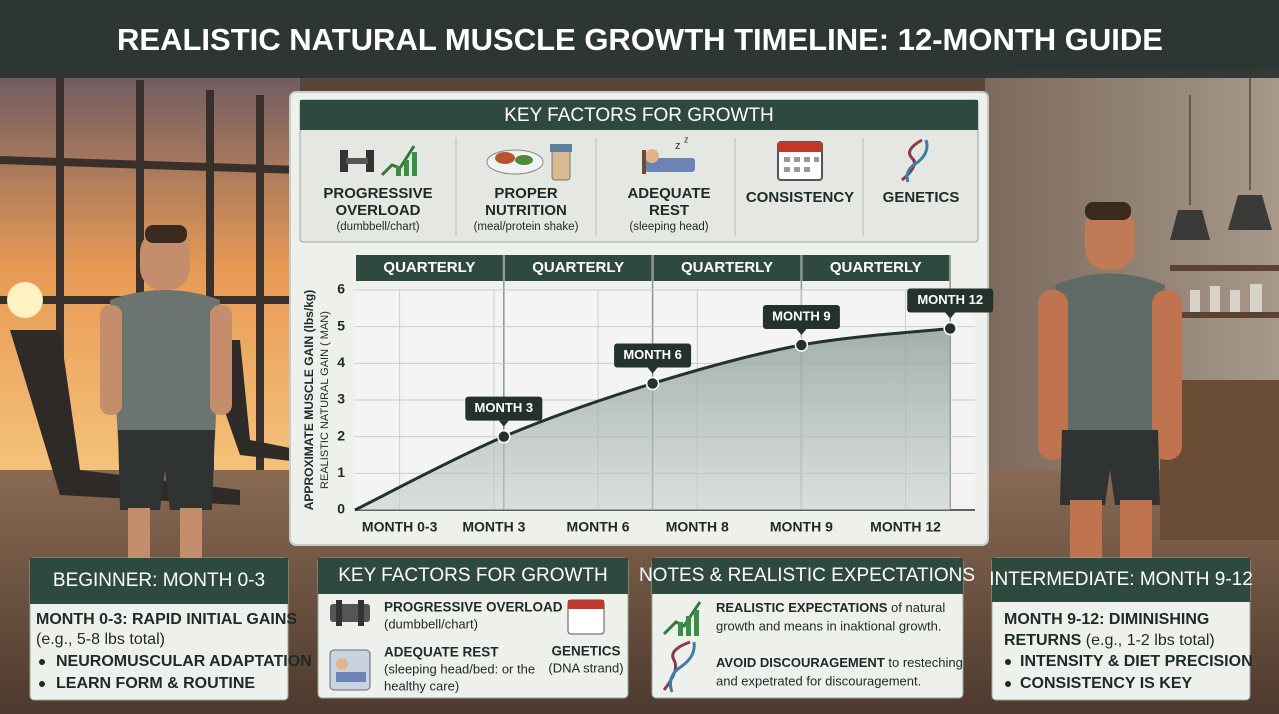 The height and width of the screenshot is (714, 1279). What do you see at coordinates (818, 680) in the screenshot?
I see `note-line: and expetrated for discouragement.` at bounding box center [818, 680].